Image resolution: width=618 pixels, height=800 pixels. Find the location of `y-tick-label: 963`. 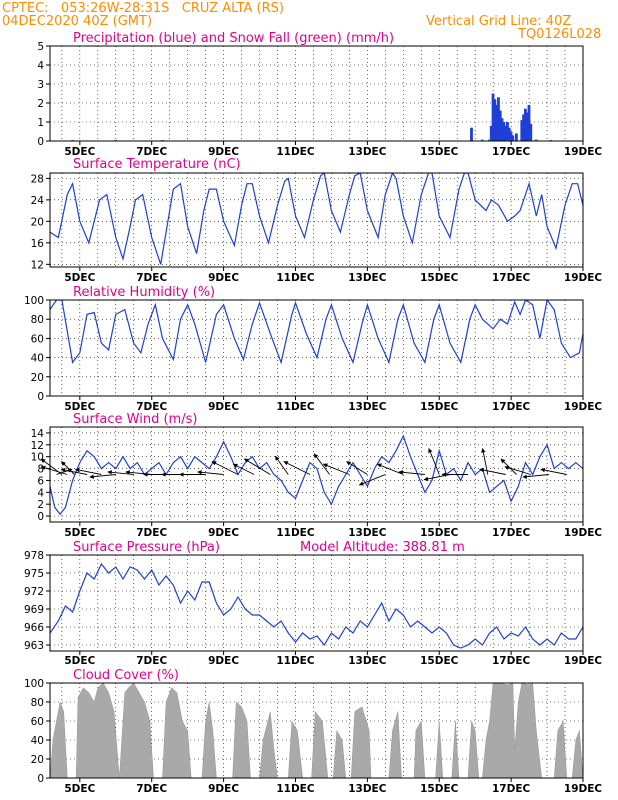

y-tick-label: 963 is located at coordinates (34, 646).